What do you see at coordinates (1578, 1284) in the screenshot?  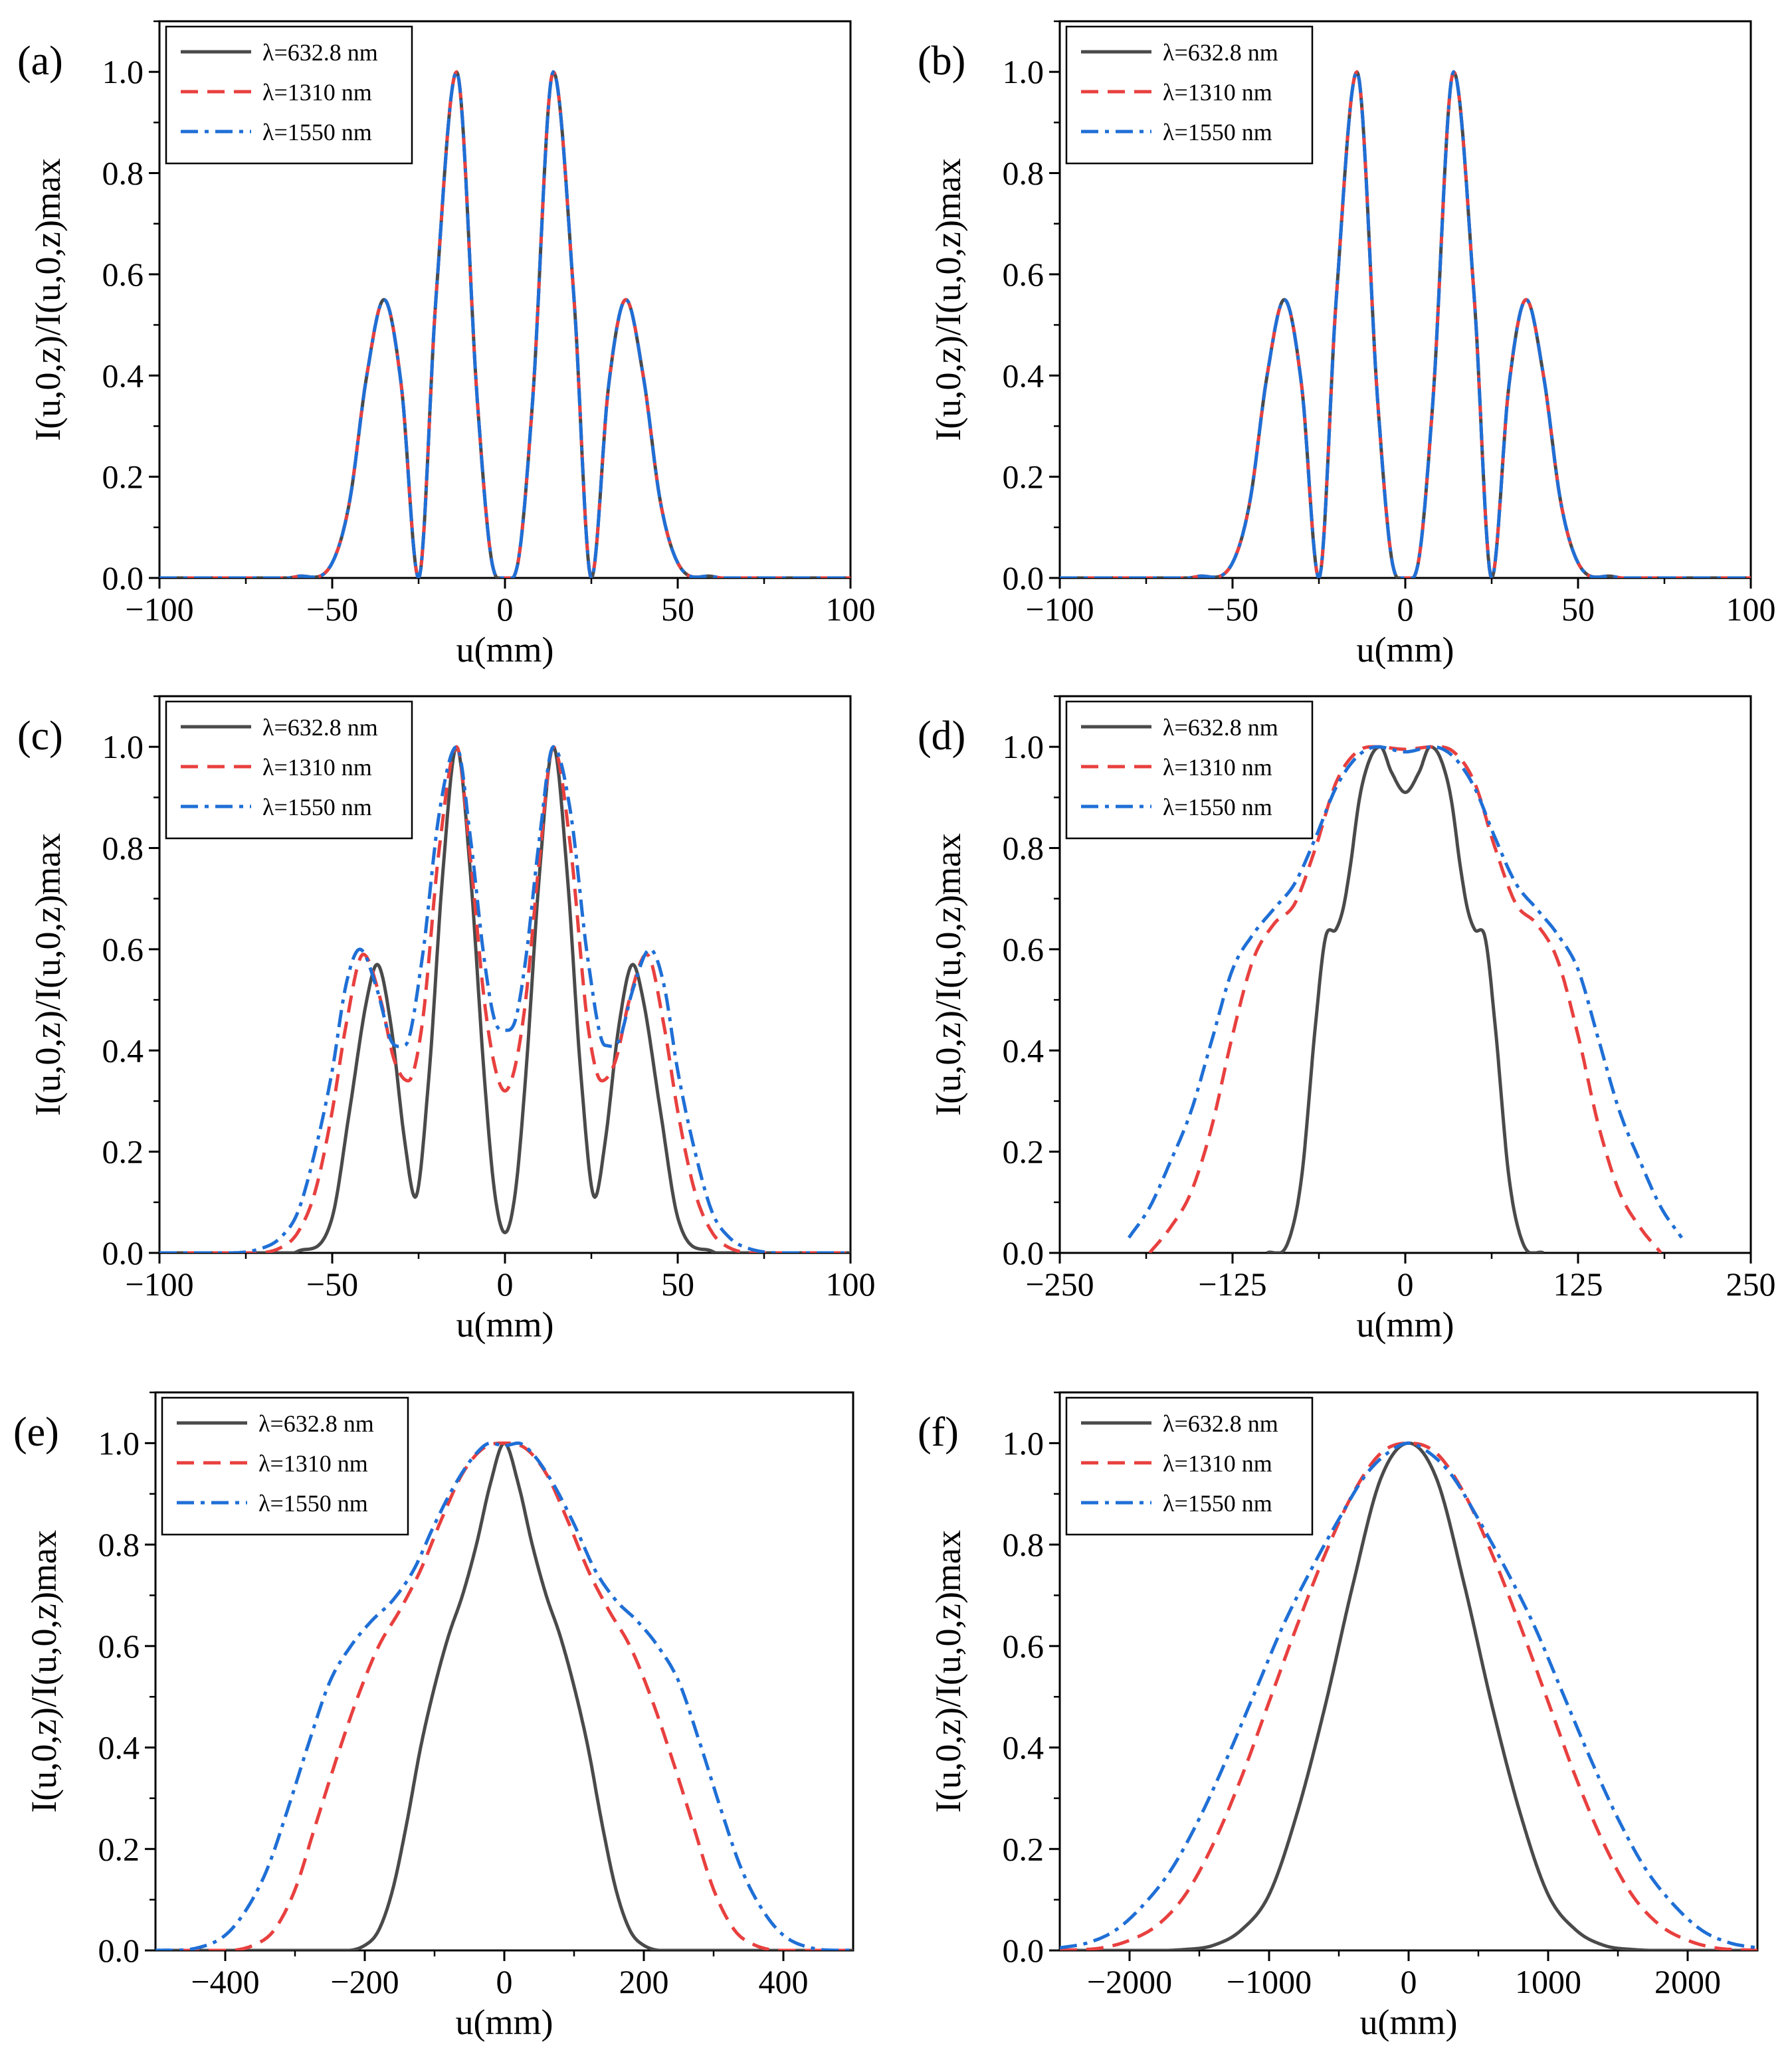 I see `x-tick-label: 125` at bounding box center [1578, 1284].